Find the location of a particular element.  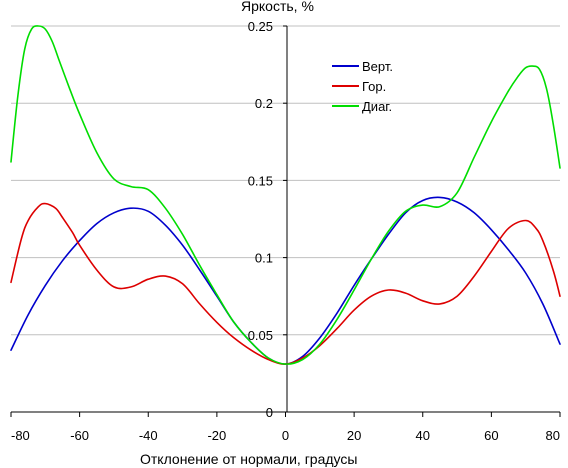

x-tick-label: -20 is located at coordinates (216, 435).